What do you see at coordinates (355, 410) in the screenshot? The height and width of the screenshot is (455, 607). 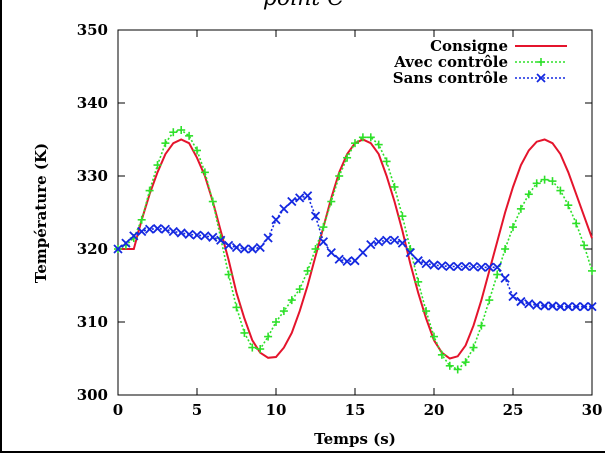 I see `x-tick-label: 15` at bounding box center [355, 410].